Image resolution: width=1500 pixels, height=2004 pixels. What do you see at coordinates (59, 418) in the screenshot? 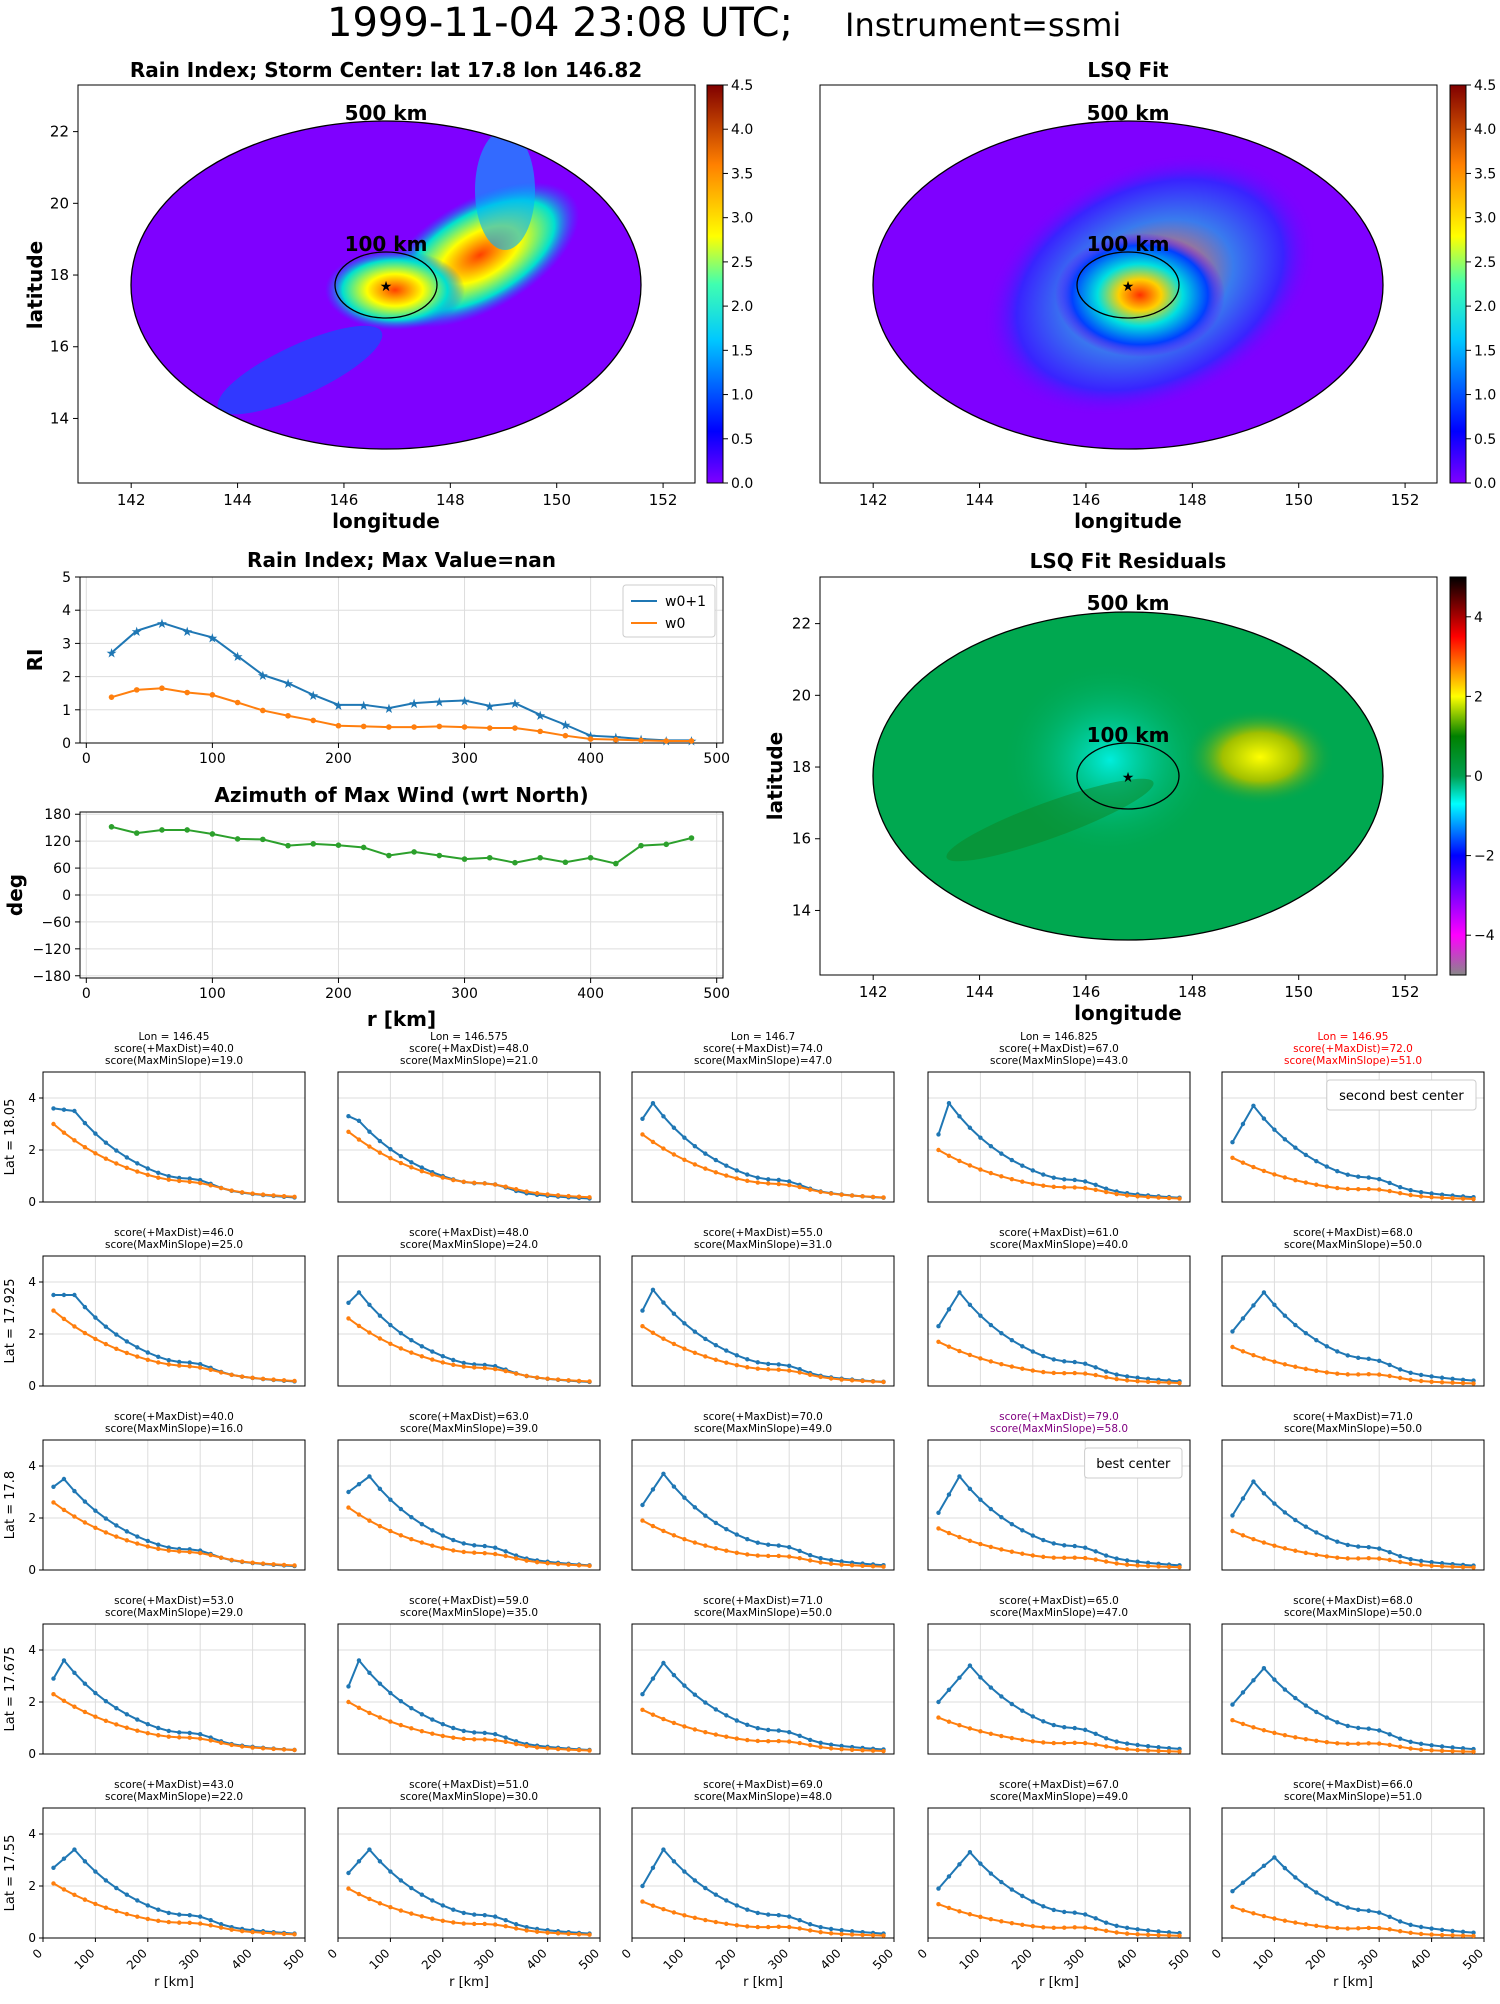
I see `lat-tick-label: 14` at bounding box center [59, 418].